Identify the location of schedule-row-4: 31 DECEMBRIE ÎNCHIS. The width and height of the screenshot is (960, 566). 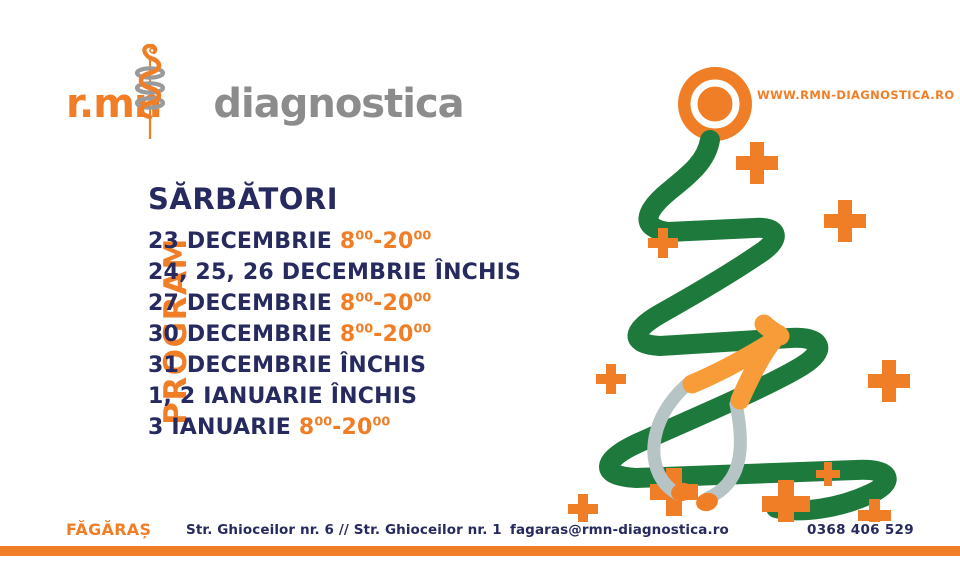
(363, 365).